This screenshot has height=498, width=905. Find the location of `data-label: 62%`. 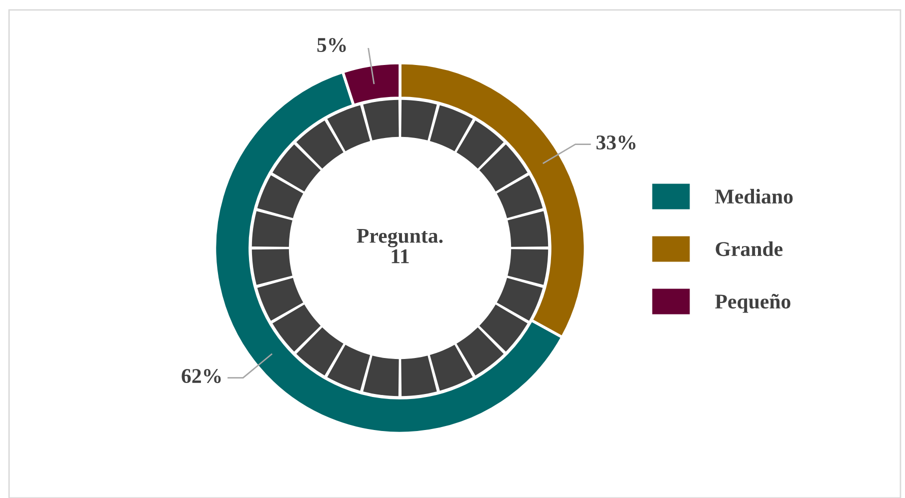

data-label: 62% is located at coordinates (201, 376).